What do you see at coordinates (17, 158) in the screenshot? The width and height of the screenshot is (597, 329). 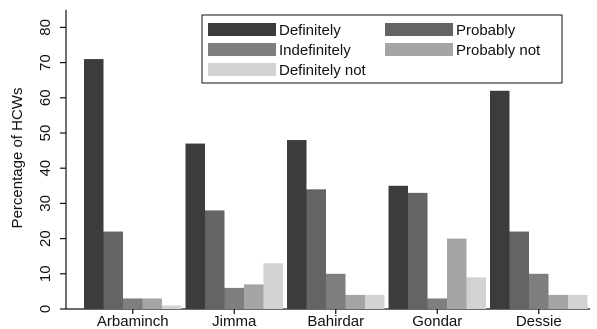 I see `y-axis-label: Percentage of HCWs` at bounding box center [17, 158].